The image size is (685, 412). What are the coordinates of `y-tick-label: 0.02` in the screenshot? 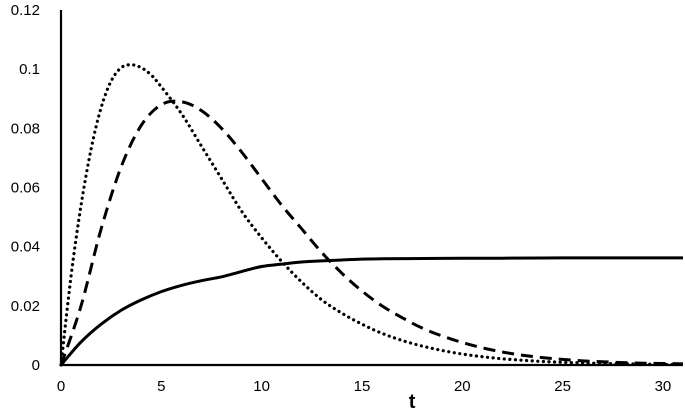 It's located at (25, 306).